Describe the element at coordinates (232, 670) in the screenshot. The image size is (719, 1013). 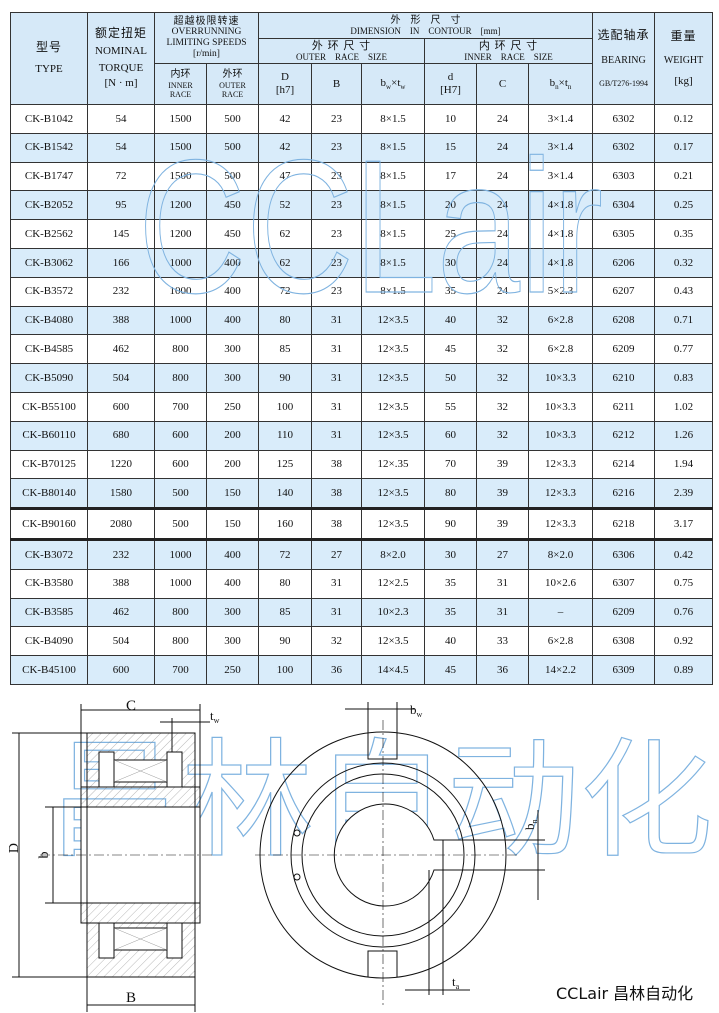
I see `table-cell: 250` at that location.